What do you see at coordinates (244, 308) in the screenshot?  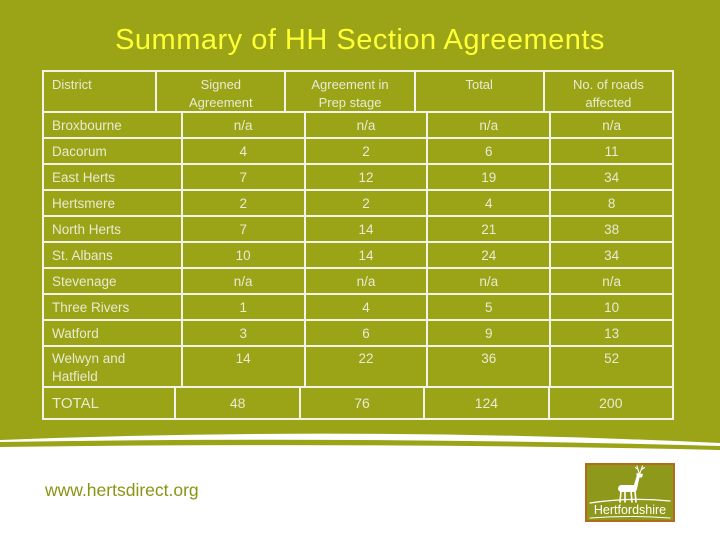 I see `table-cell: 1` at bounding box center [244, 308].